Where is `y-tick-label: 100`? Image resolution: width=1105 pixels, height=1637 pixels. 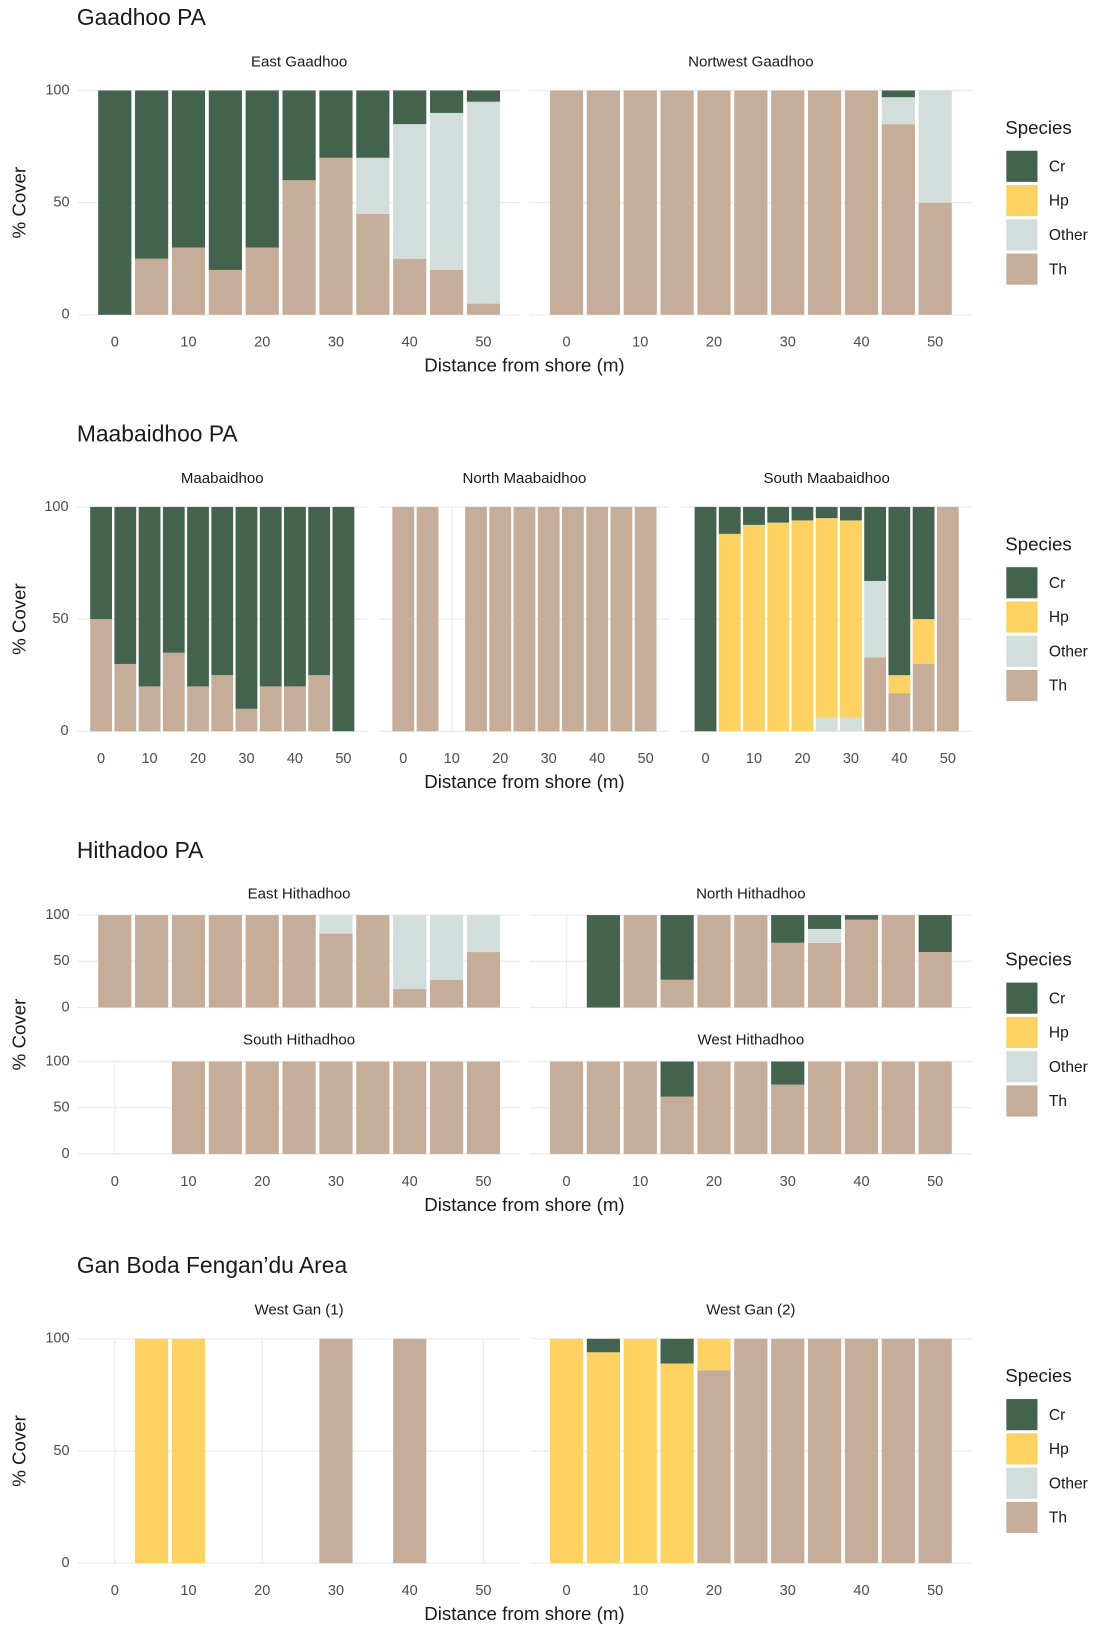
y-tick-label: 100 is located at coordinates (57, 915).